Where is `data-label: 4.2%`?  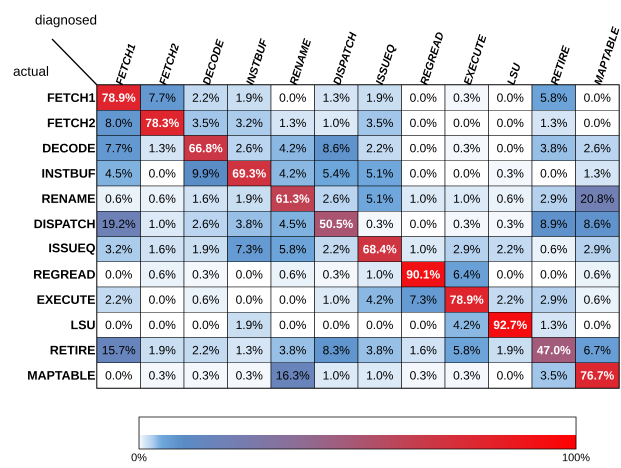
data-label: 4.2% is located at coordinates (292, 173).